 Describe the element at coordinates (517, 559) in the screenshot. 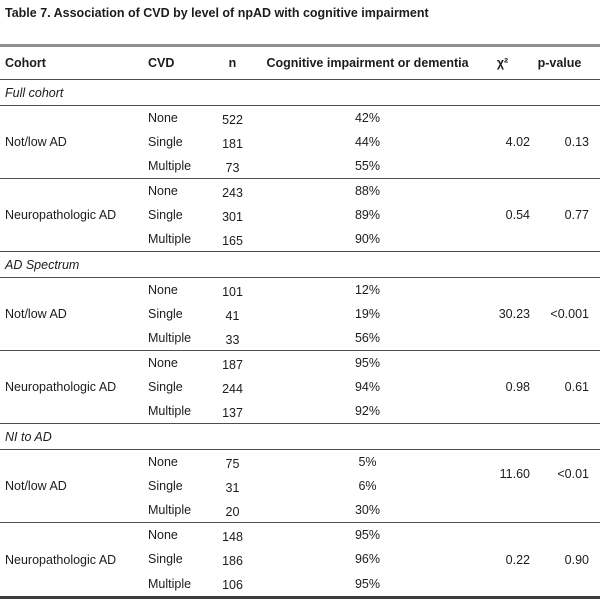

I see `chi-squared-cell: 0.22` at that location.